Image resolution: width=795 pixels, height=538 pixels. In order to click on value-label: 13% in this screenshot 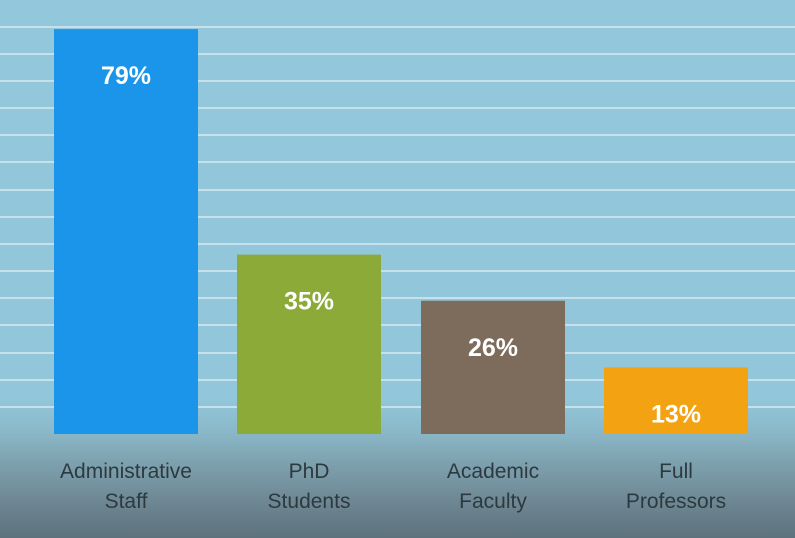, I will do `click(676, 414)`.